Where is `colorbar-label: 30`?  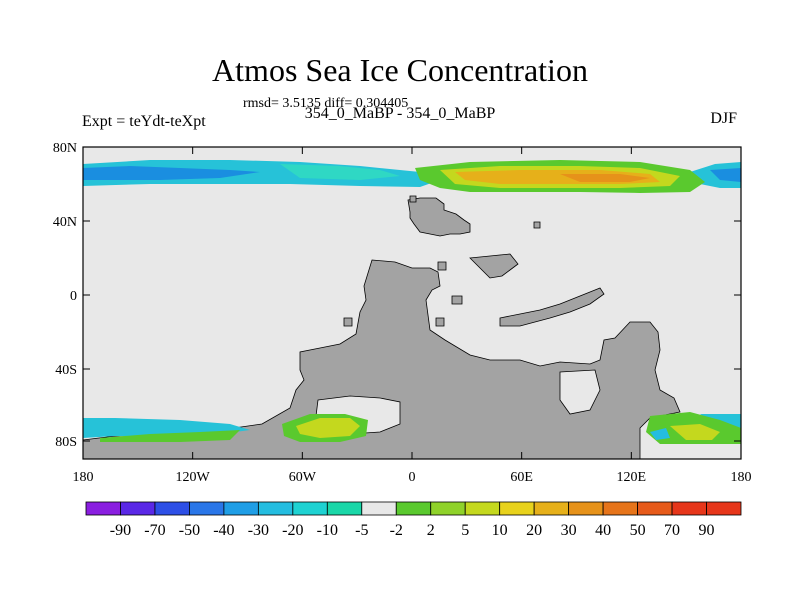 colorbar-label: 30 is located at coordinates (569, 530).